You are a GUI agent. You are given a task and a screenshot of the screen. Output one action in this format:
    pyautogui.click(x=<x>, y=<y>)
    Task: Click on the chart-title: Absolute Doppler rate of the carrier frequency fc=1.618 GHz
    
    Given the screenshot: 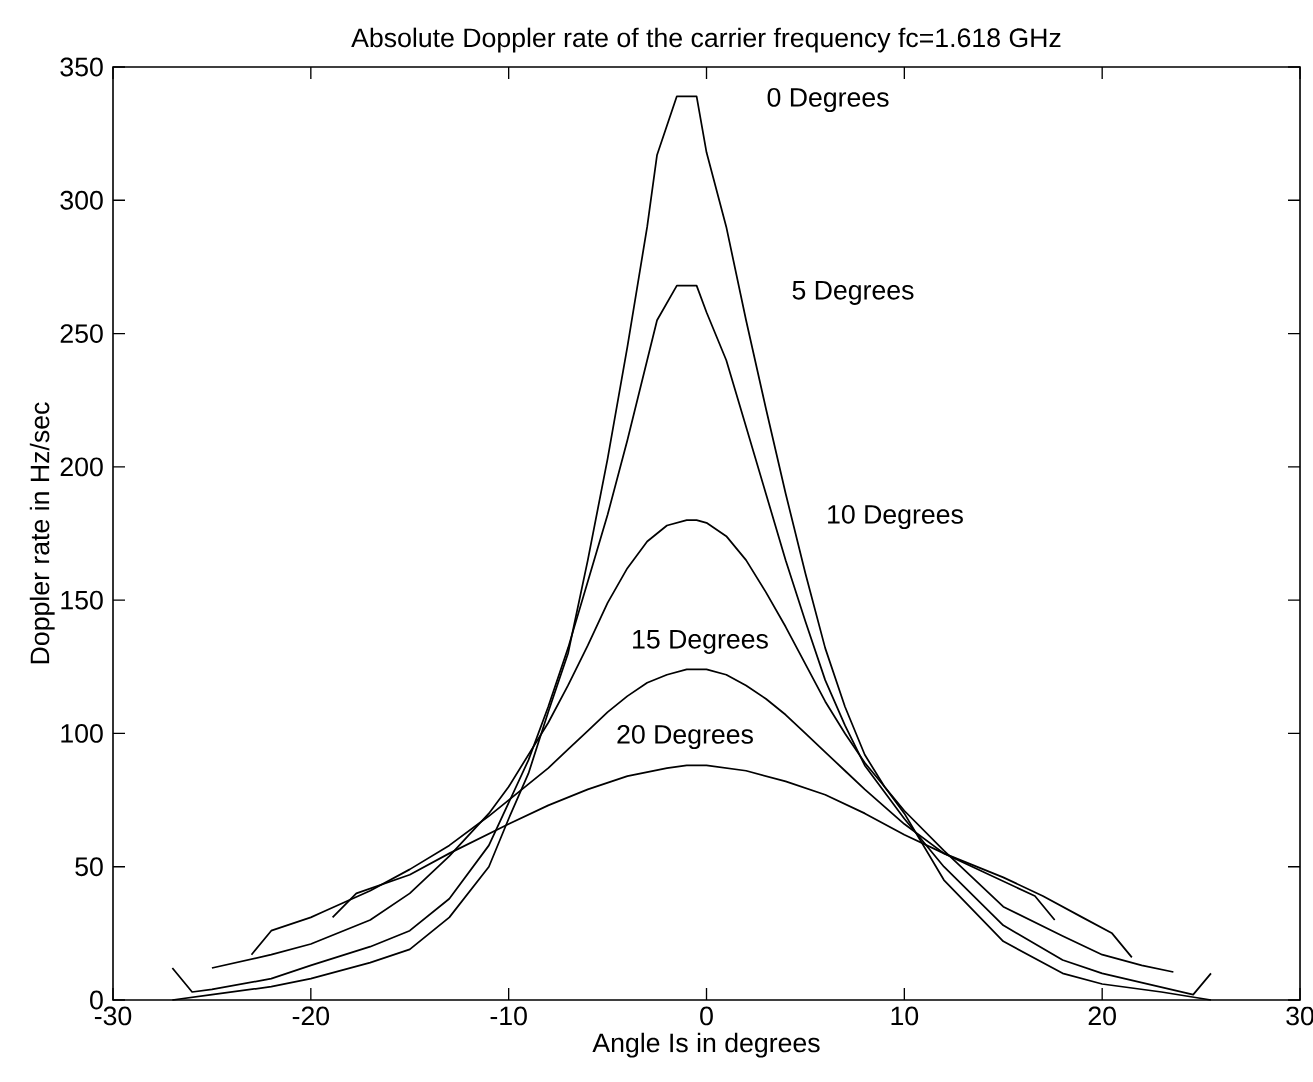 What is the action you would take?
    pyautogui.click(x=706, y=40)
    